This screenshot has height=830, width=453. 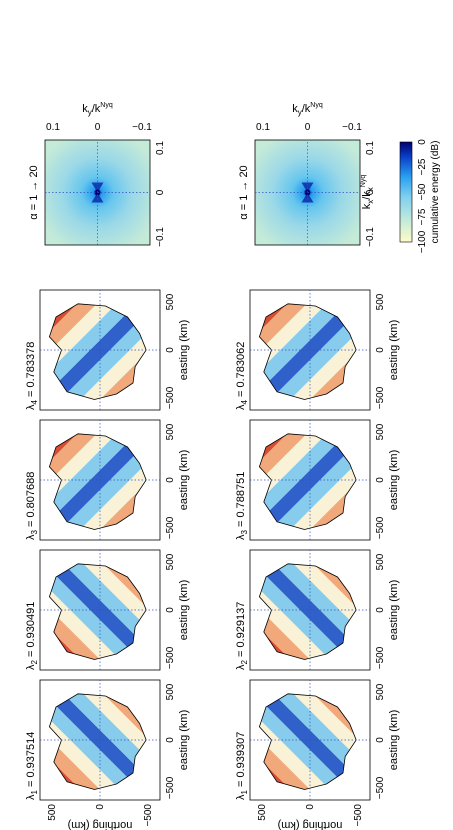 I want to click on colorbar-tick: −100, so click(x=422, y=241).